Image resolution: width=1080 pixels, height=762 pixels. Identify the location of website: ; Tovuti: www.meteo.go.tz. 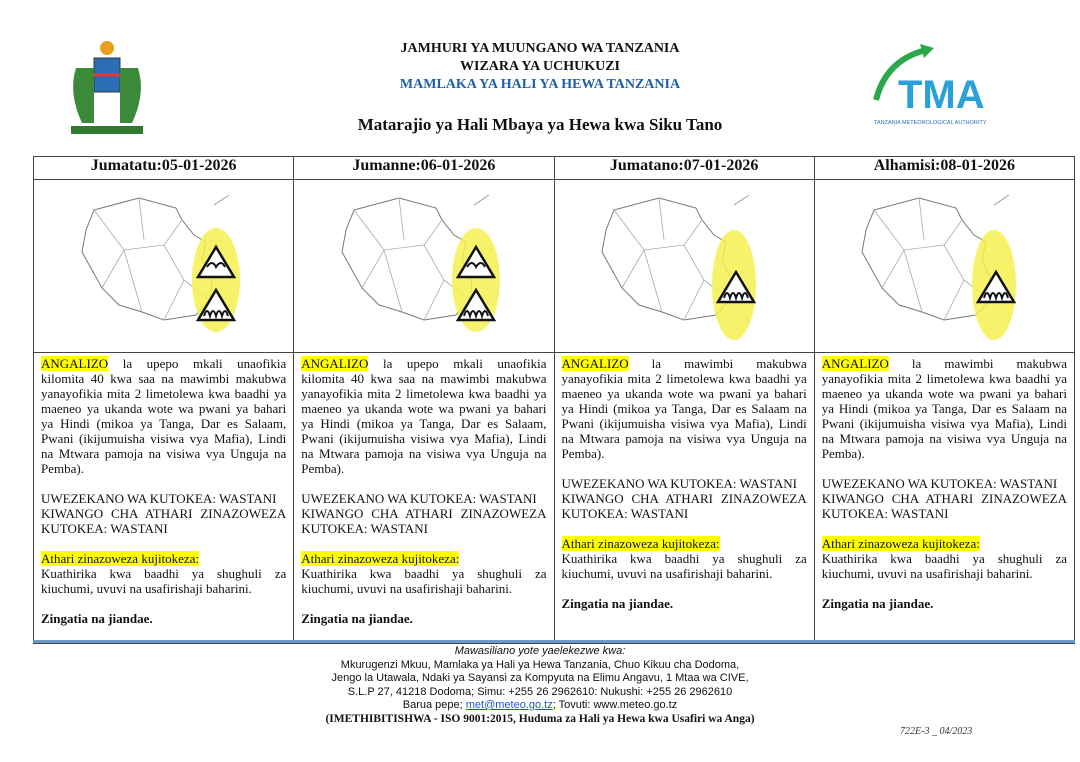
(615, 705).